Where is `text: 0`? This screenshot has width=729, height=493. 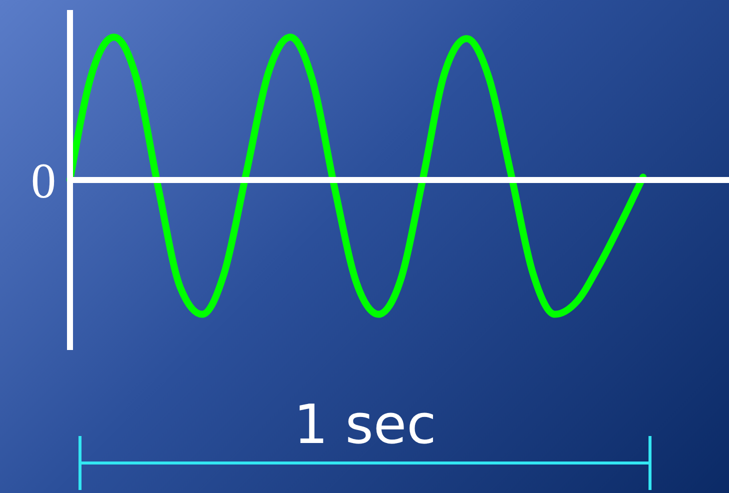
text: 0 is located at coordinates (43, 180).